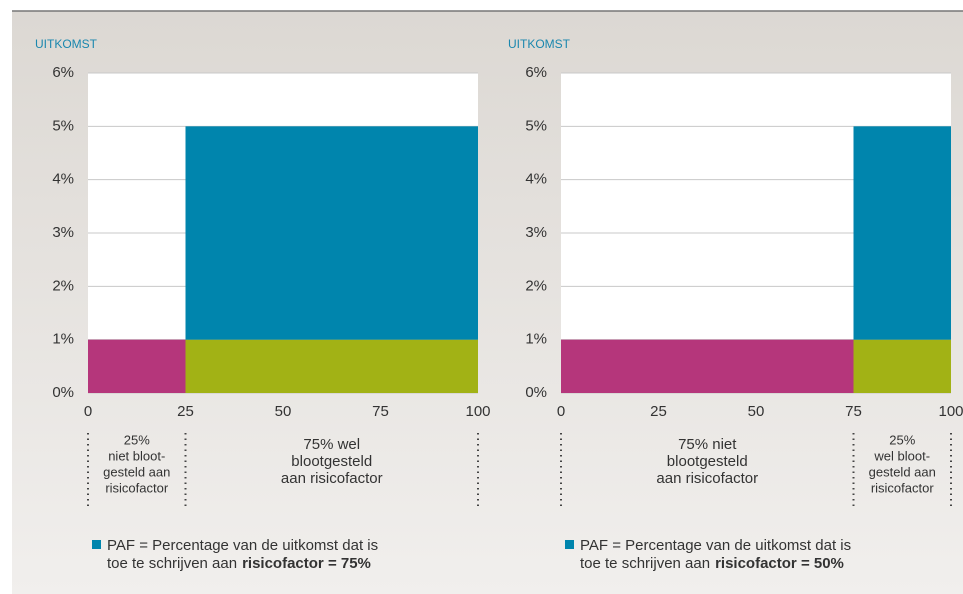 Image resolution: width=963 pixels, height=594 pixels. Describe the element at coordinates (331, 444) in the screenshot. I see `group-label: 75% wel` at that location.